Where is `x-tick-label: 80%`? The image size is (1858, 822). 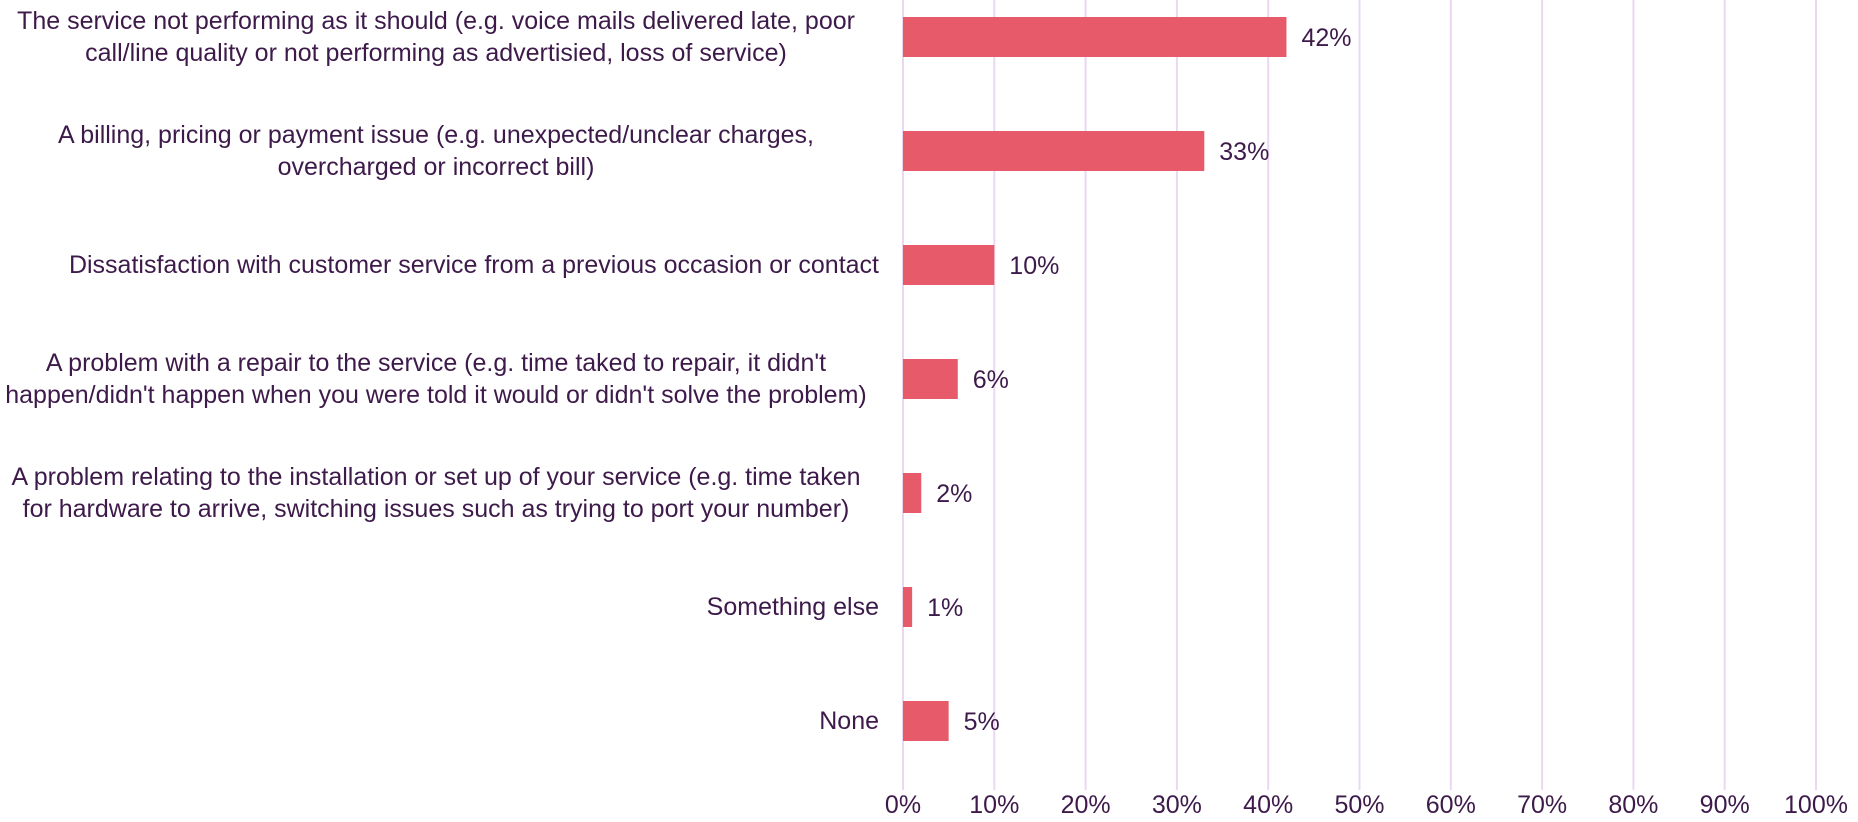
x-tick-label: 80% is located at coordinates (1633, 805).